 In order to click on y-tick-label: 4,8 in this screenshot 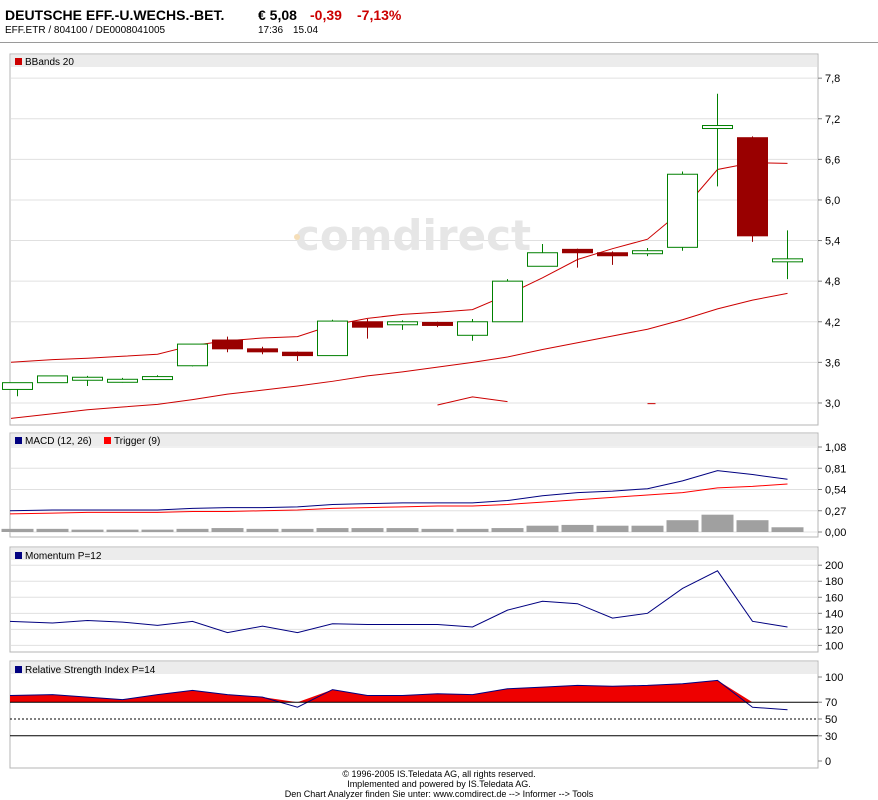, I will do `click(832, 282)`.